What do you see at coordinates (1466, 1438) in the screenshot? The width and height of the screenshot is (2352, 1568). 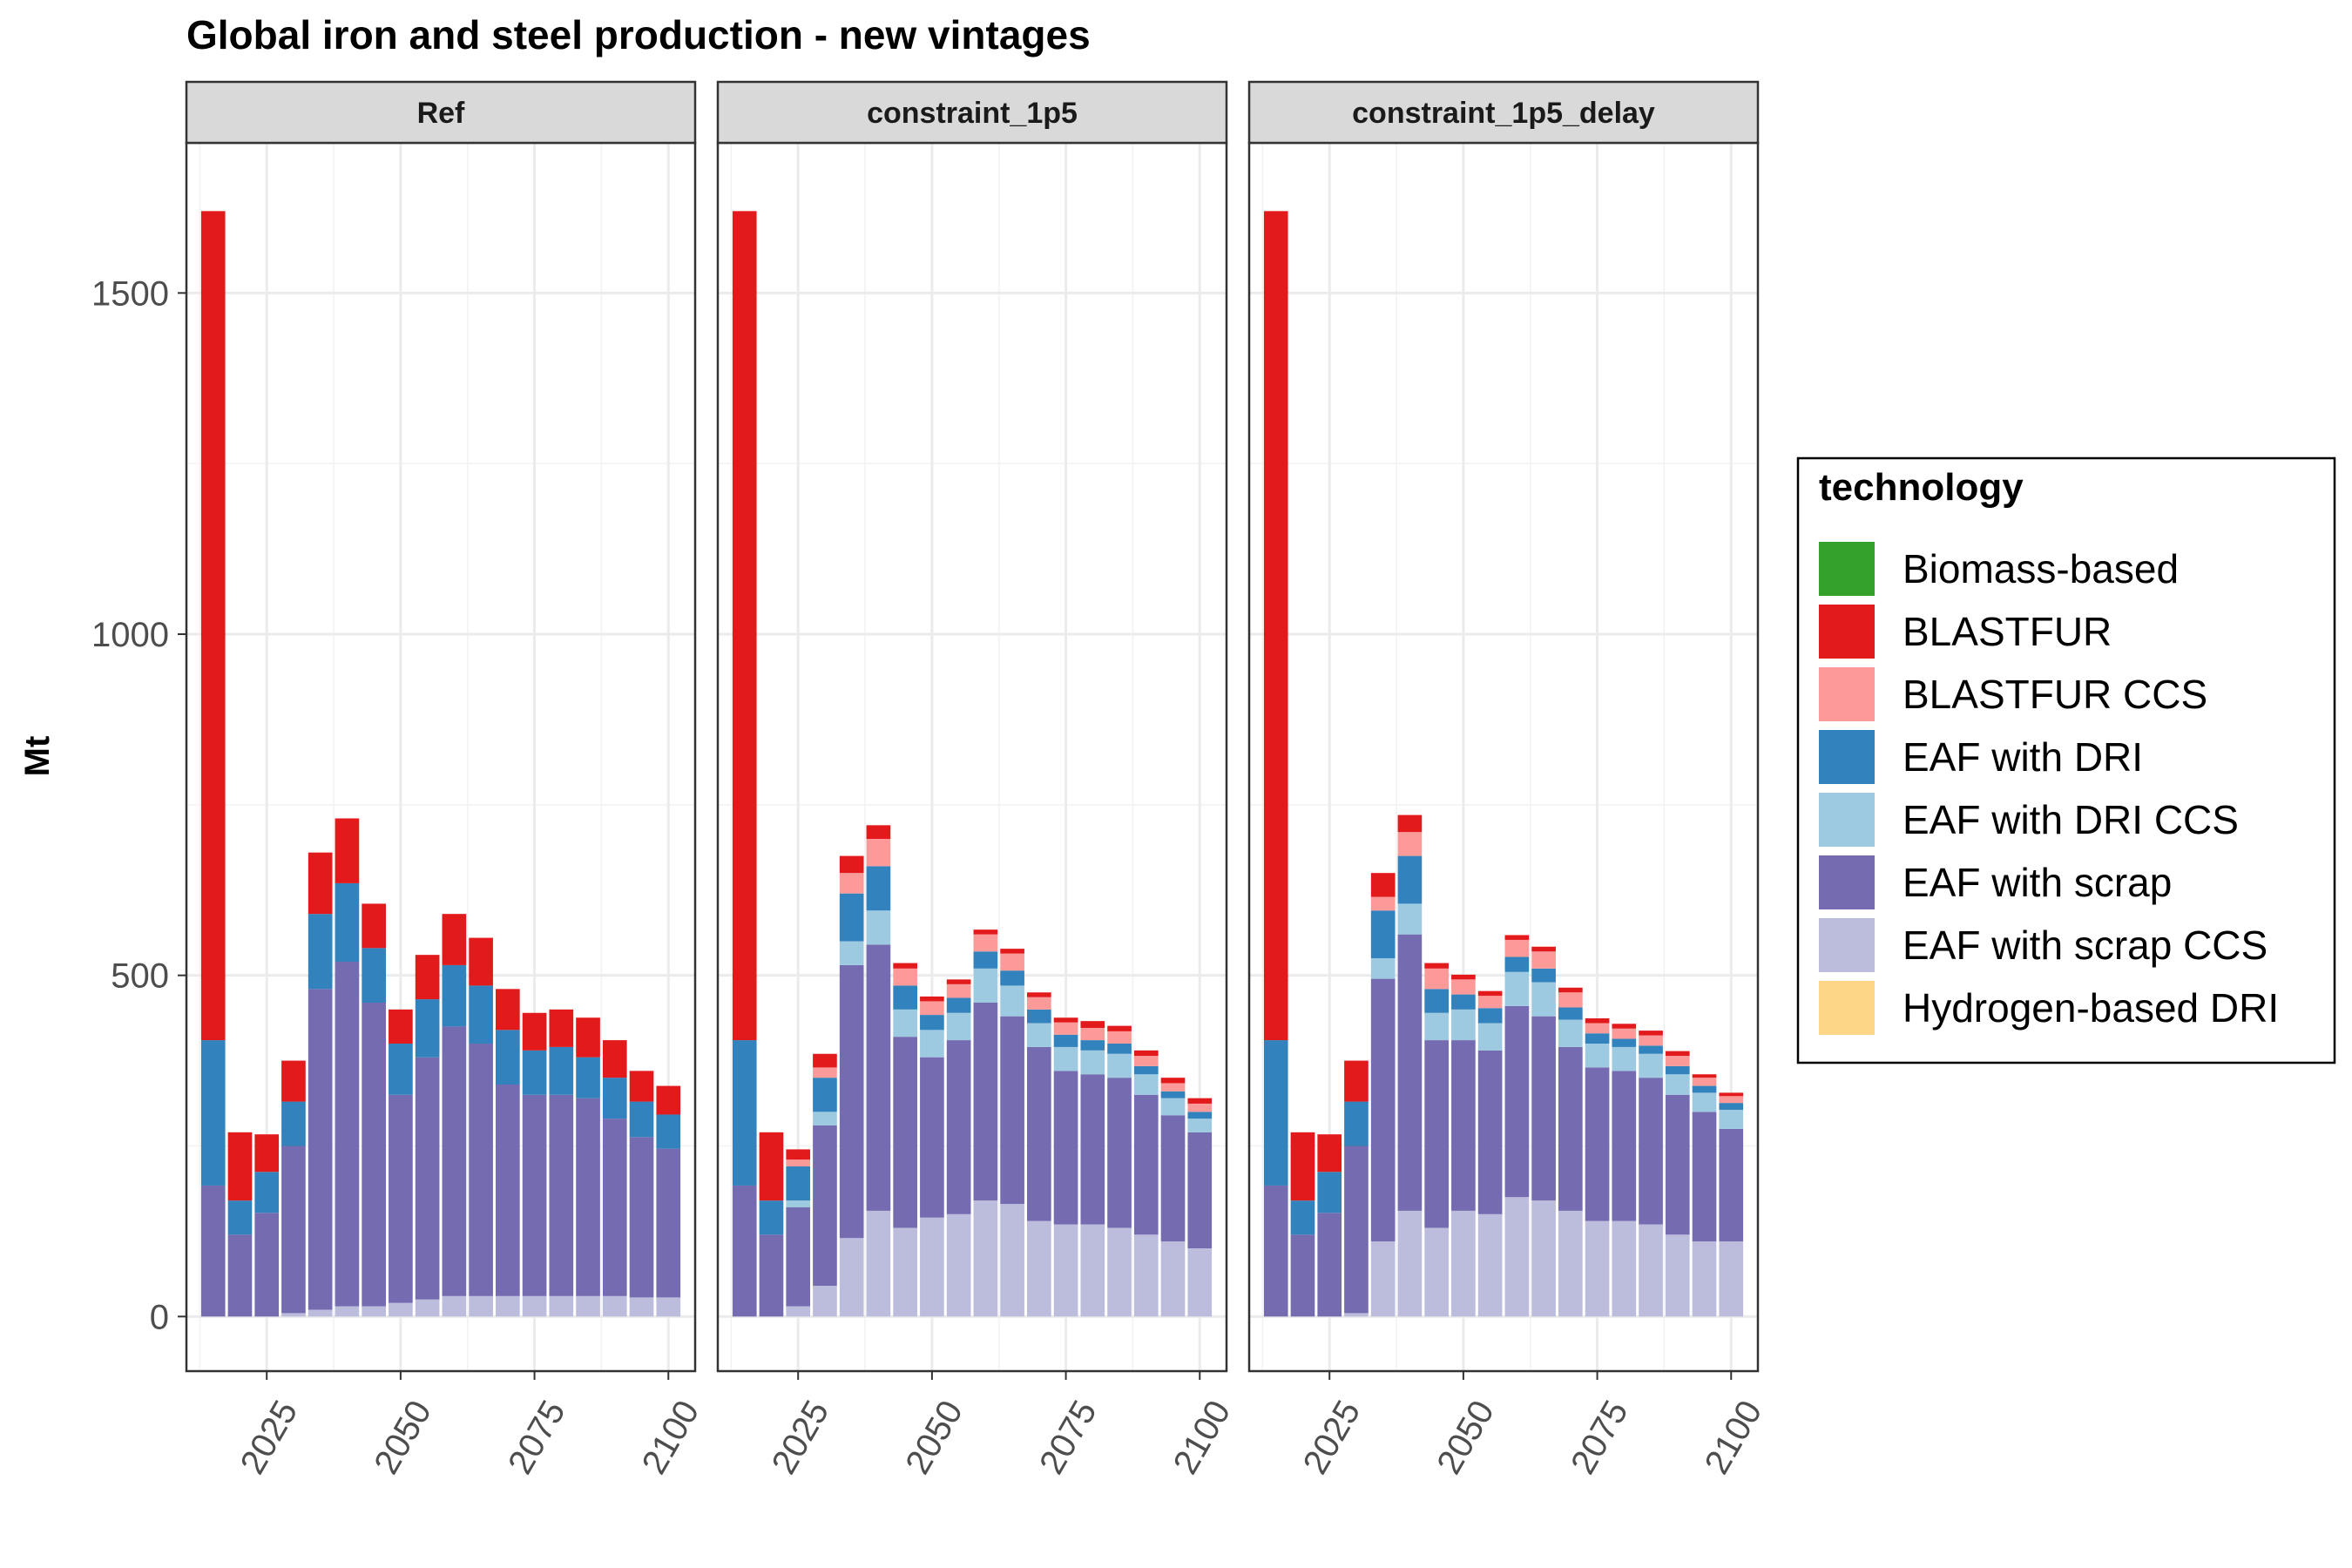 I see `x-tick-label: 2050` at bounding box center [1466, 1438].